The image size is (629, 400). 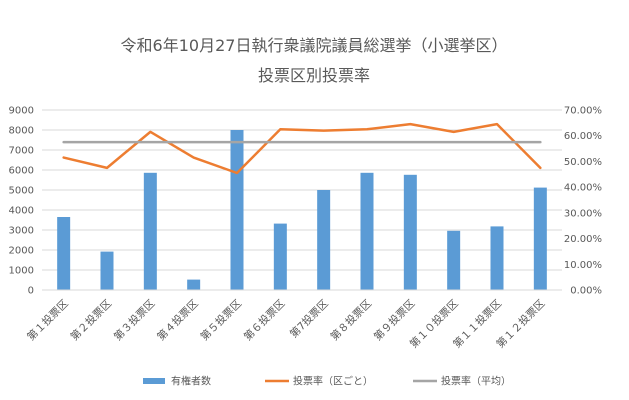 What do you see at coordinates (21, 271) in the screenshot?
I see `left-axis-tick-label: 1000` at bounding box center [21, 271].